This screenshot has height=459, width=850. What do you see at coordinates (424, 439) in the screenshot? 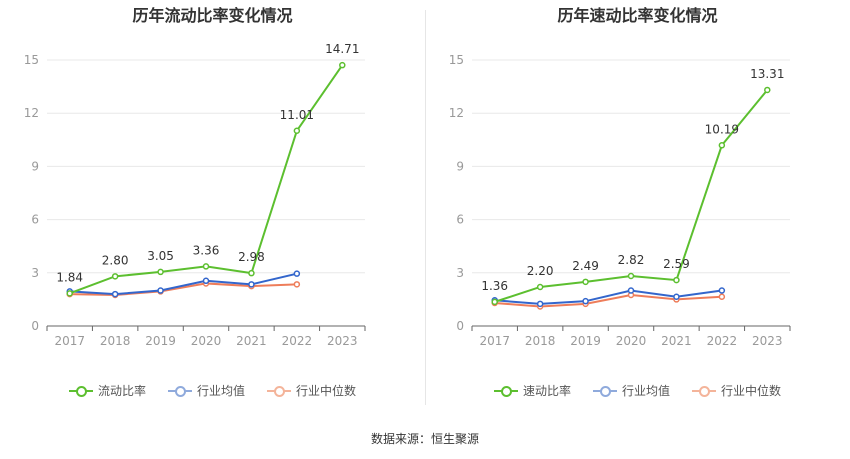
I see `data-source: 数据来源：恒生聚源` at bounding box center [424, 439].